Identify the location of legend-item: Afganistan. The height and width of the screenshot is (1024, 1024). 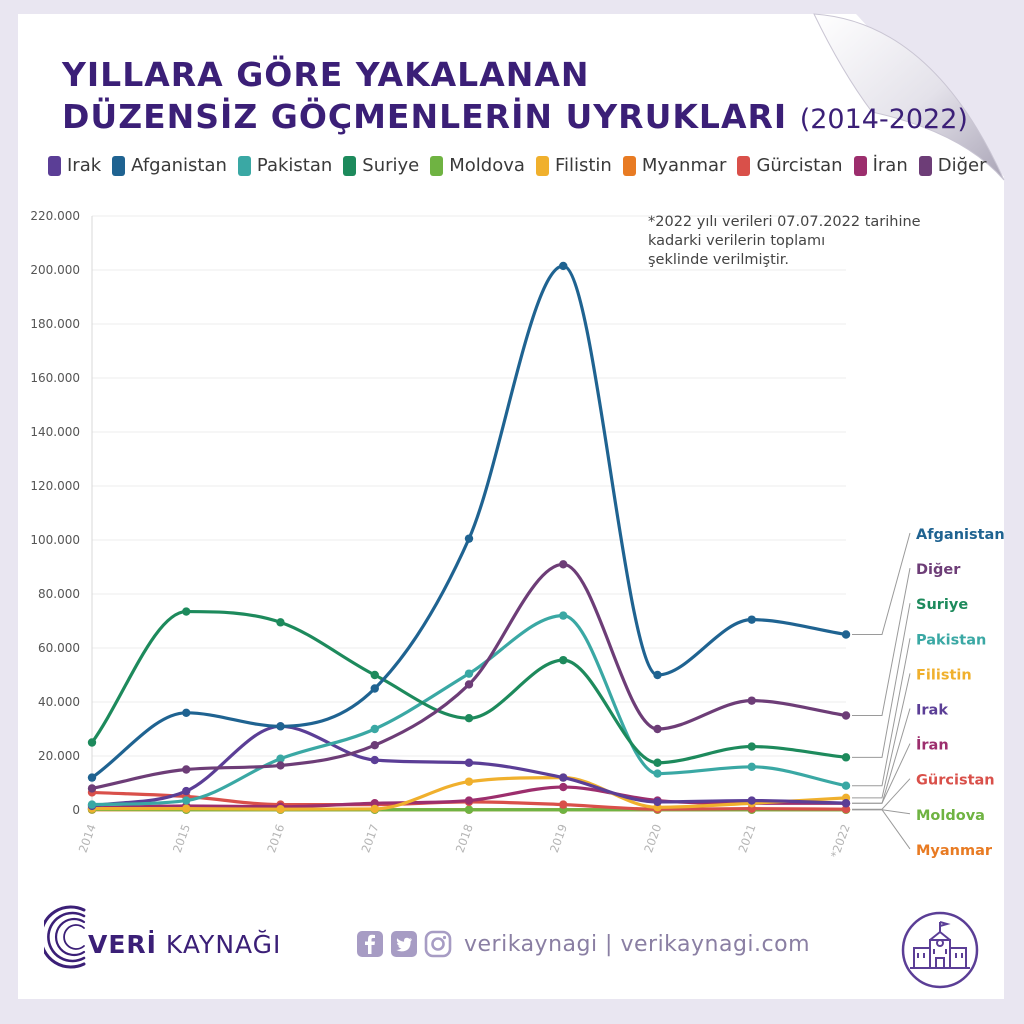
(169, 165).